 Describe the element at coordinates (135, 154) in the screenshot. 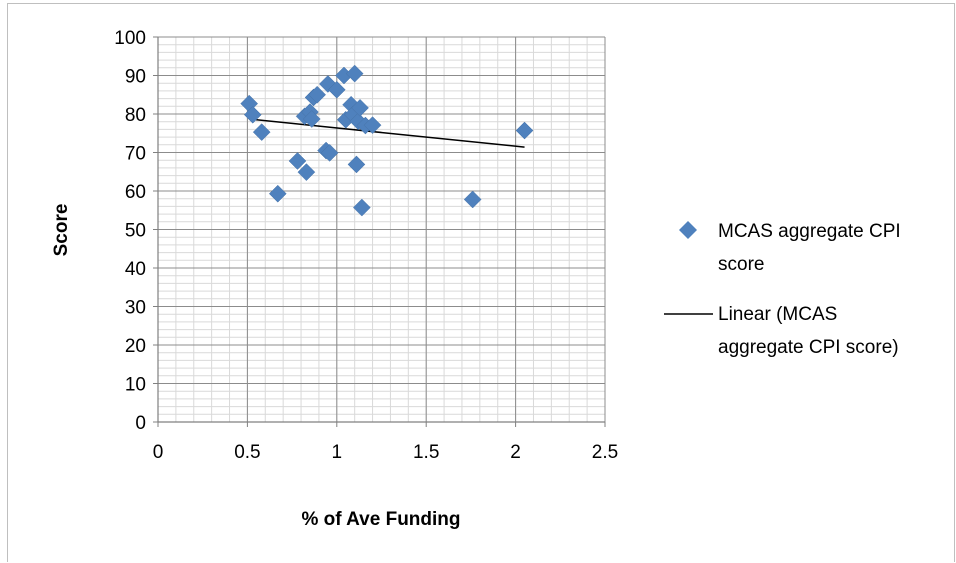

I see `y-tick-label: 70` at that location.